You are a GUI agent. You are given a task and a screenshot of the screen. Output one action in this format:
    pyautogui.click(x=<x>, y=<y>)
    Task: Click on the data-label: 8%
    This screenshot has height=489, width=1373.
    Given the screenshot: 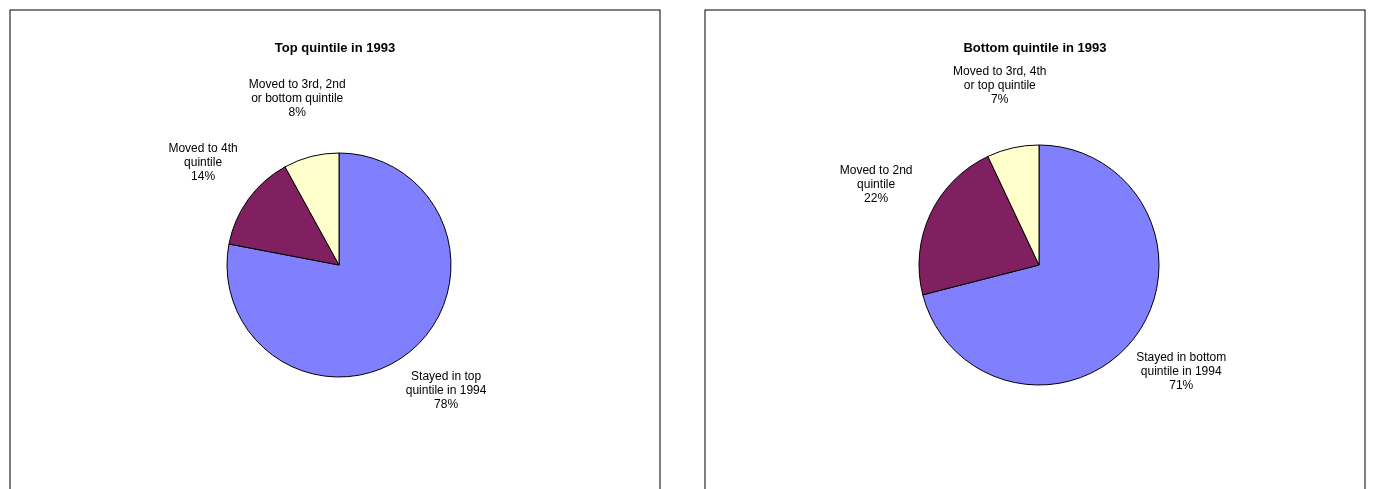 What is the action you would take?
    pyautogui.click(x=297, y=112)
    